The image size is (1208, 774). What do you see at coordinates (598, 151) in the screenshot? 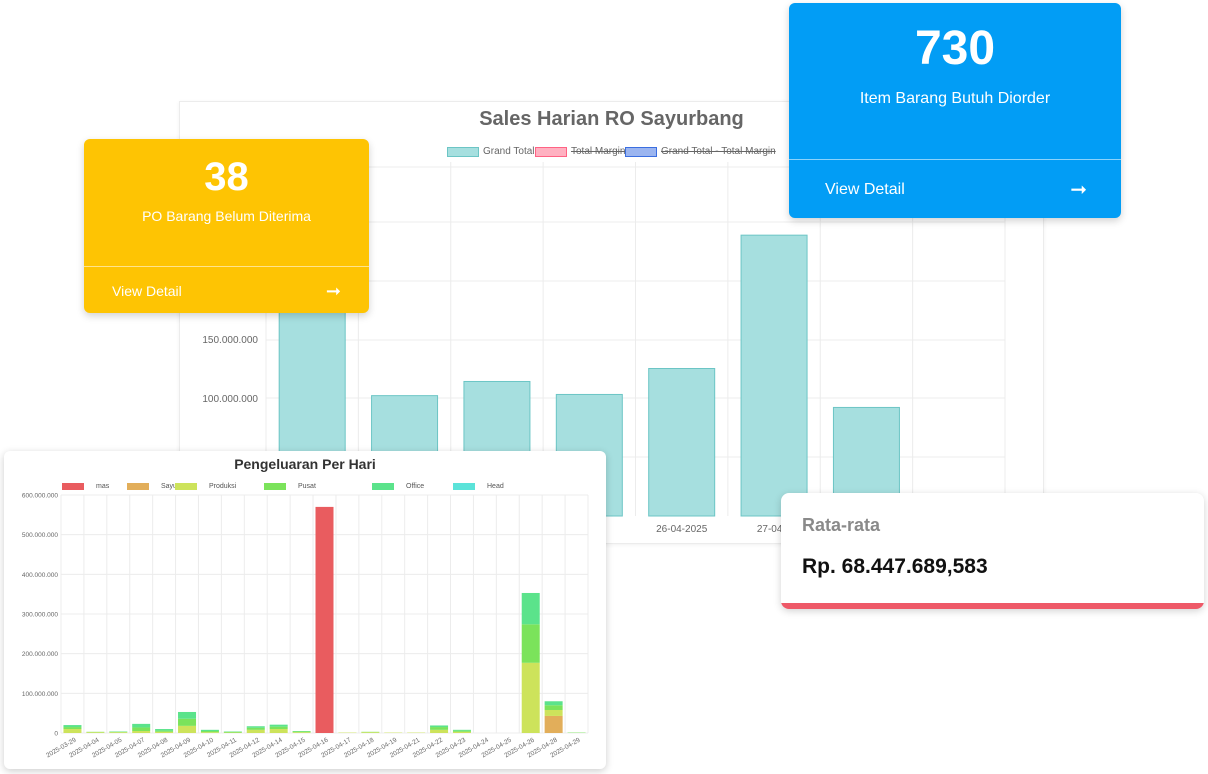
I see `legend-label: Total Margin` at bounding box center [598, 151].